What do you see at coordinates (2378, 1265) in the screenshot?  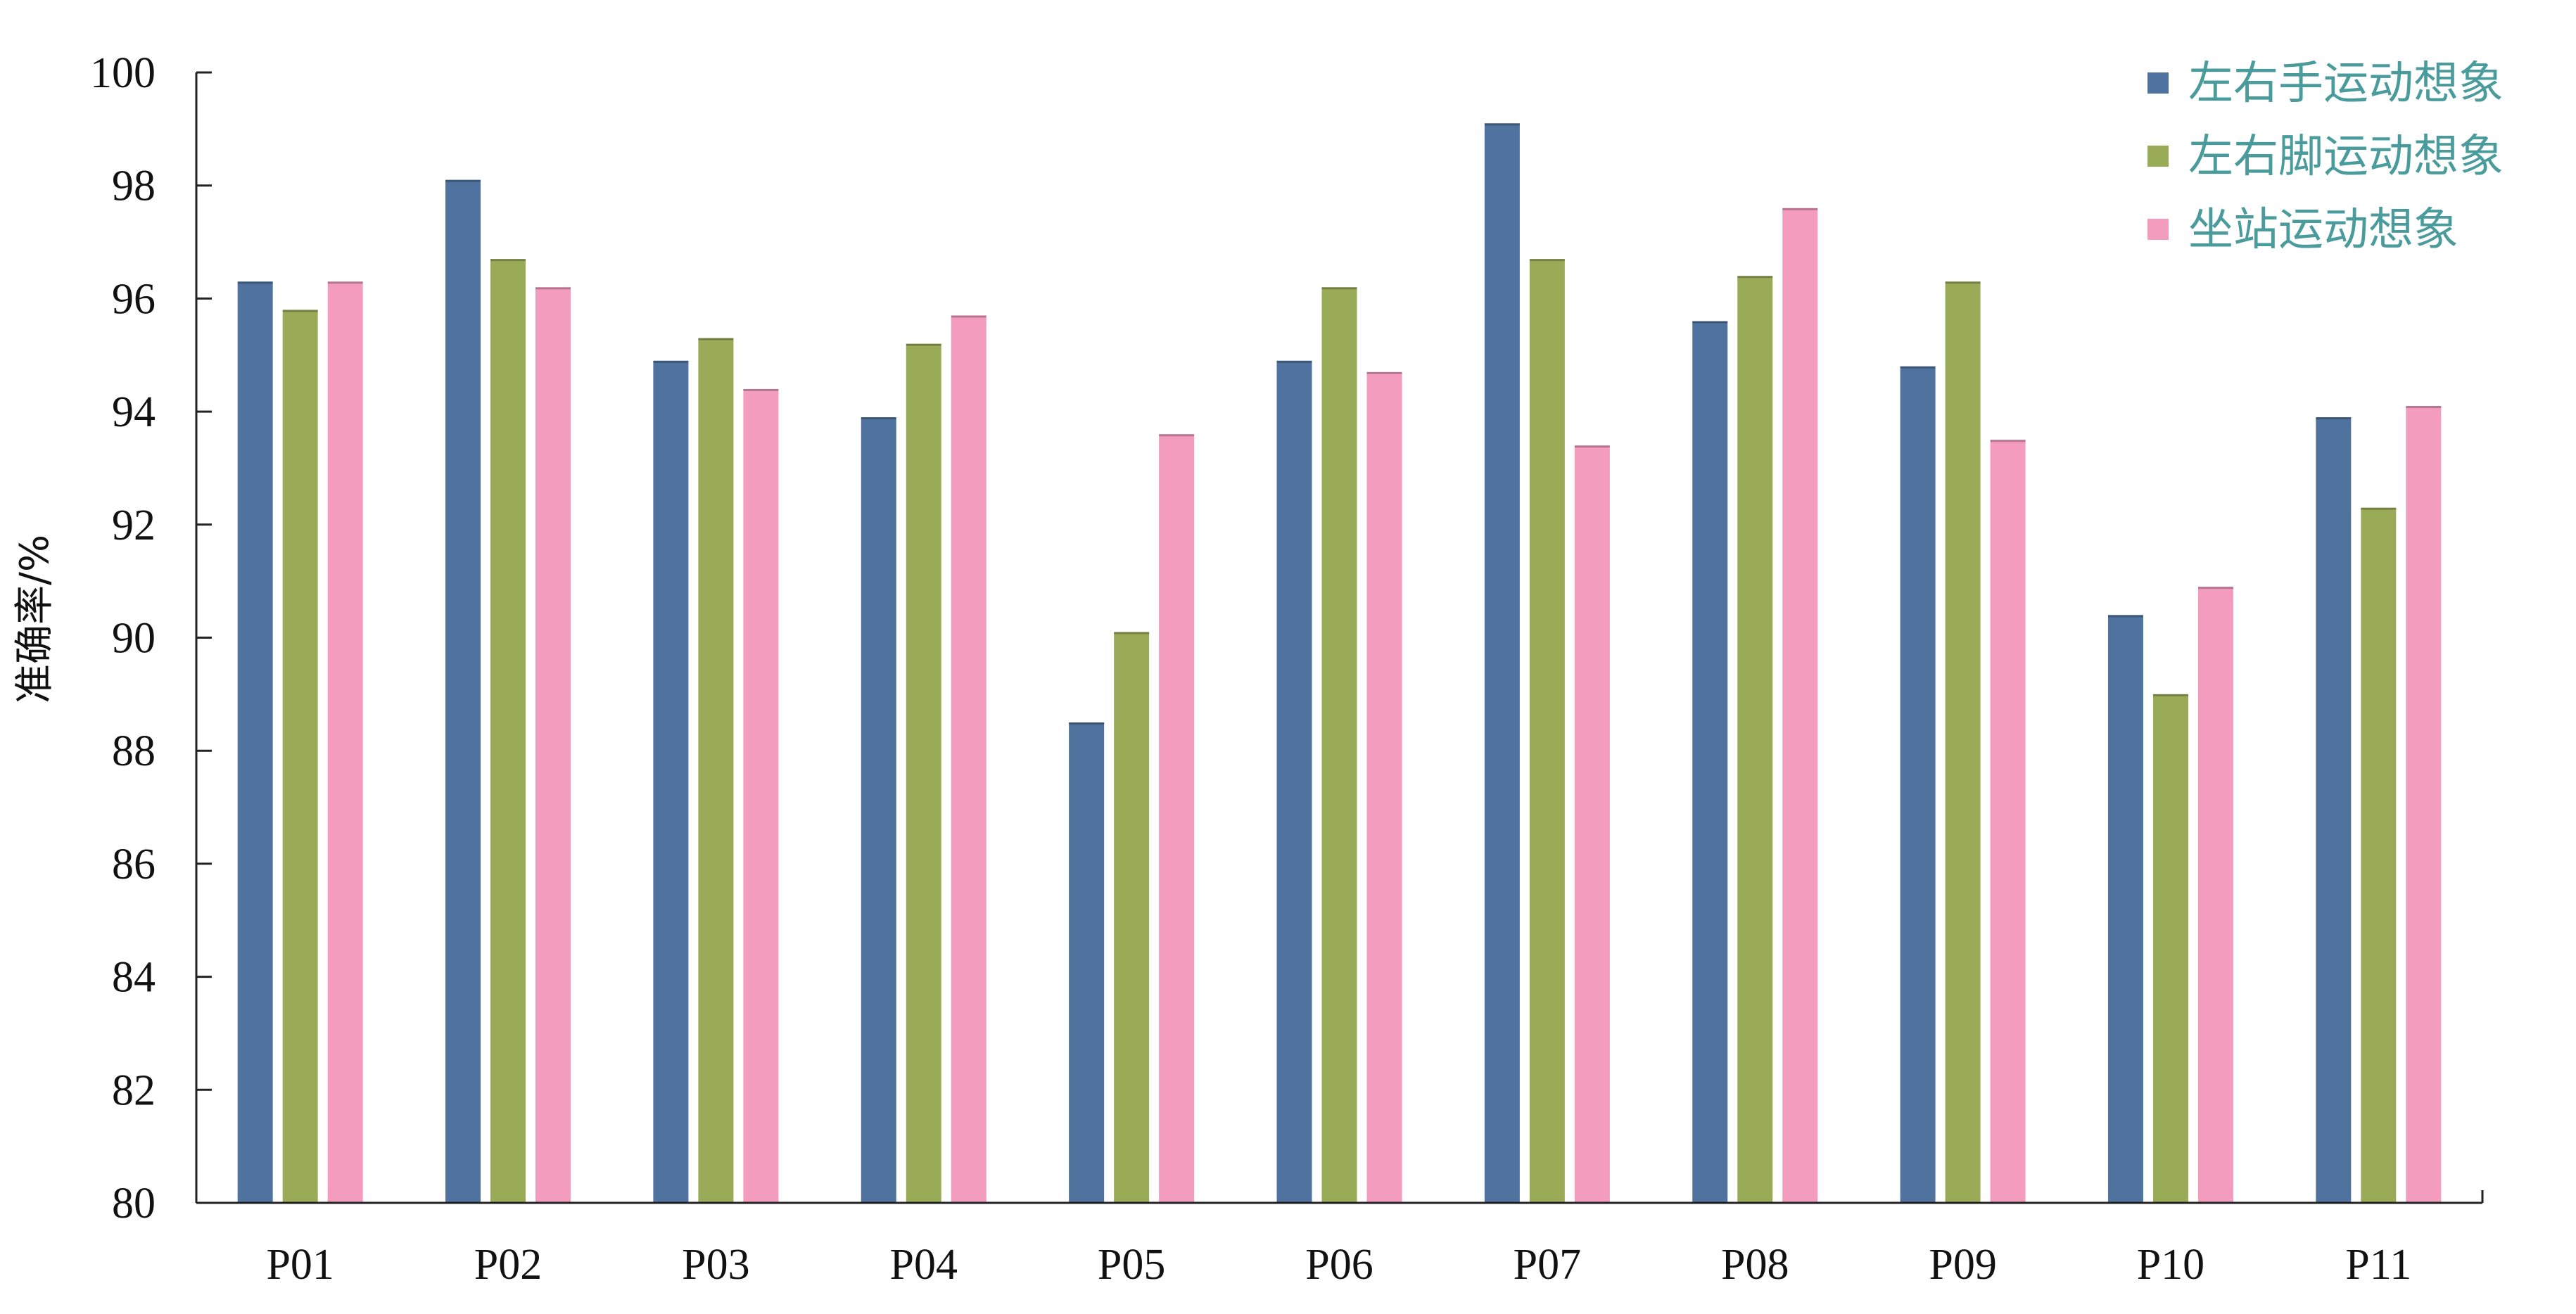 I see `x-category-label-p11: P11` at bounding box center [2378, 1265].